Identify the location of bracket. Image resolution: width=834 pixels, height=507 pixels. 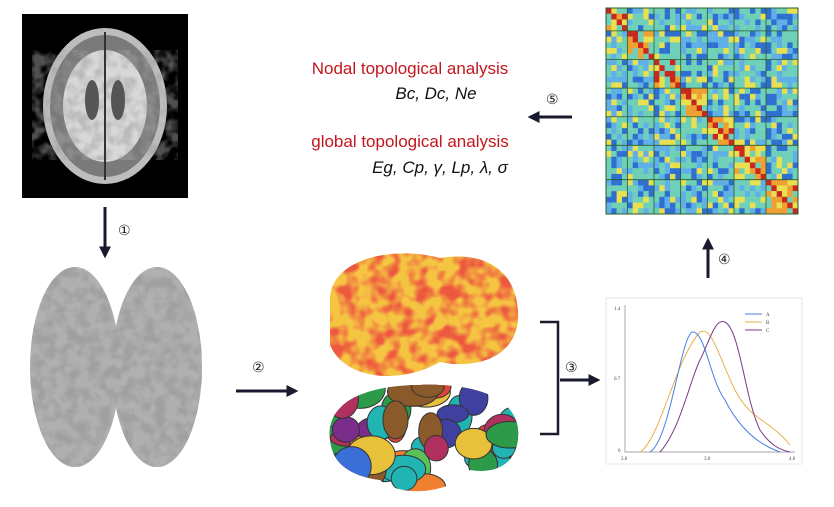
(550, 378).